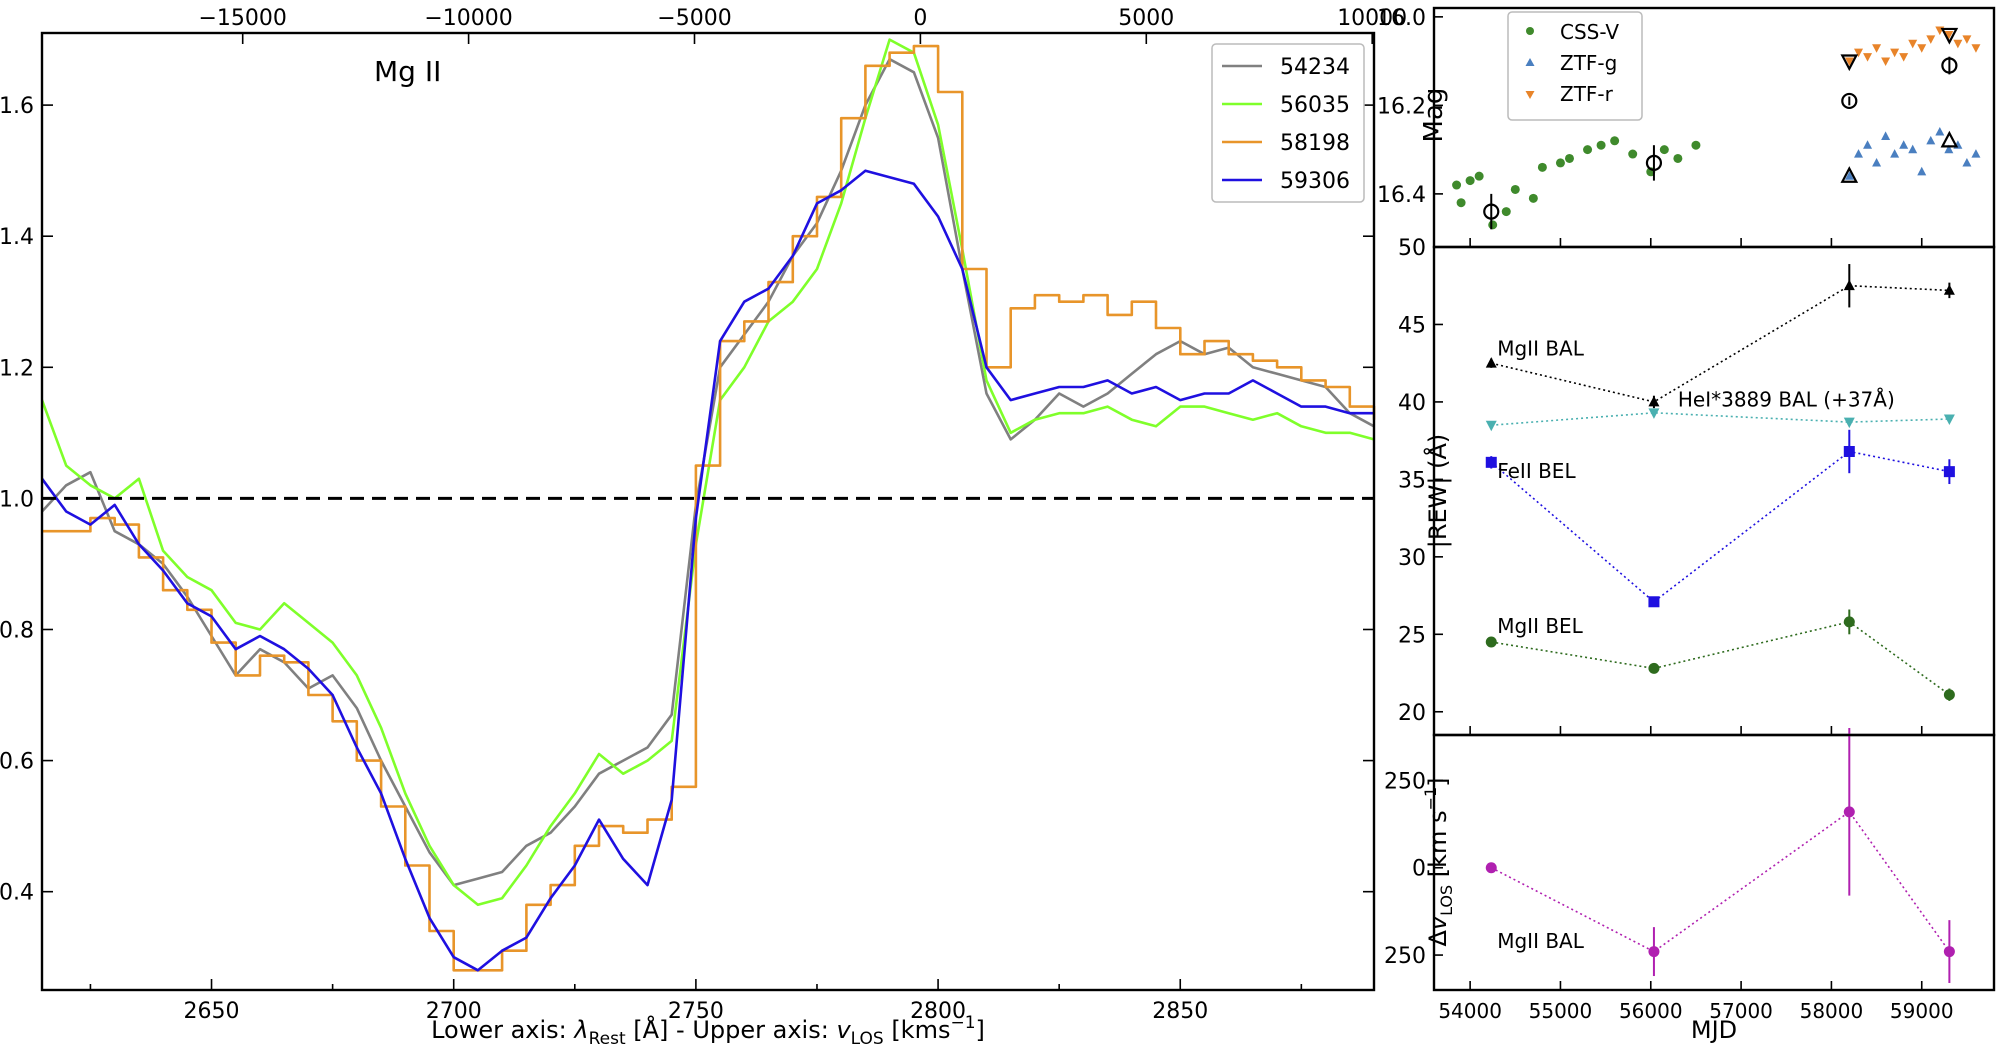 This screenshot has height=1050, width=2000. I want to click on spectrum-y-tick-label: 0.8, so click(17, 630).